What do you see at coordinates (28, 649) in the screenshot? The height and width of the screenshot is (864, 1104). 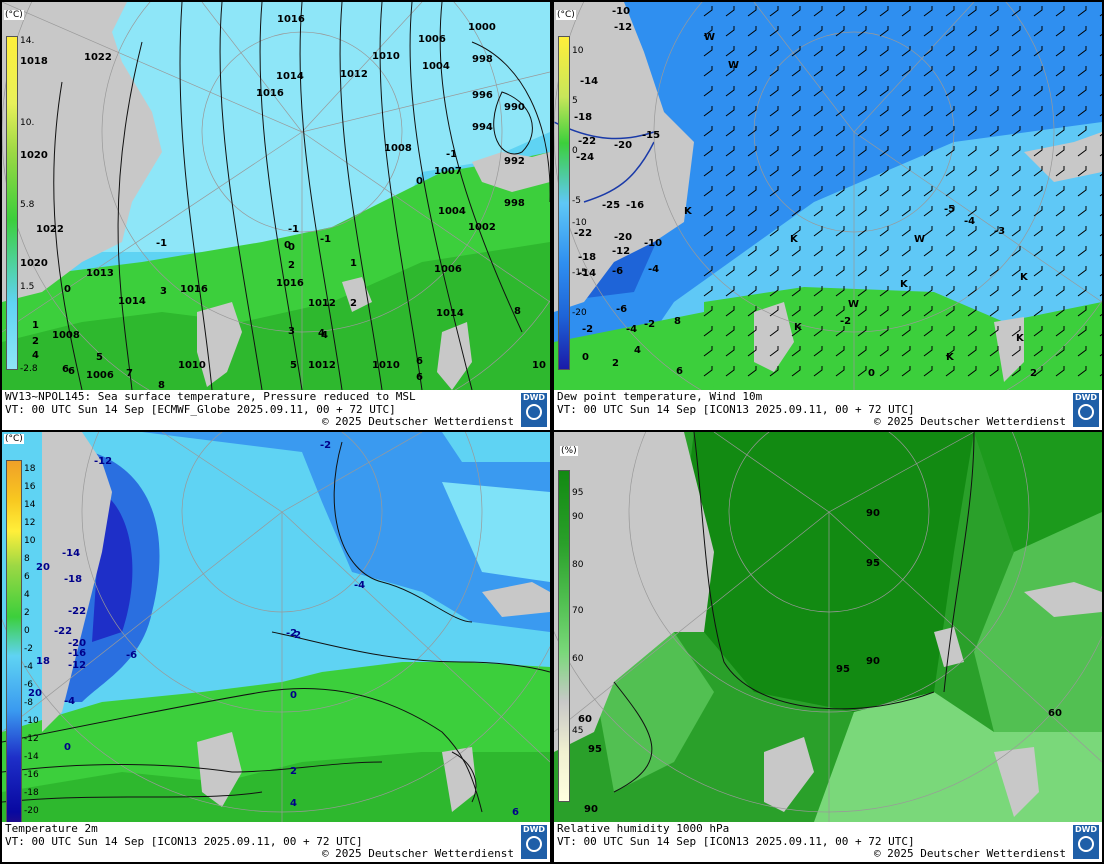 I see `legend-tick: -2` at bounding box center [28, 649].